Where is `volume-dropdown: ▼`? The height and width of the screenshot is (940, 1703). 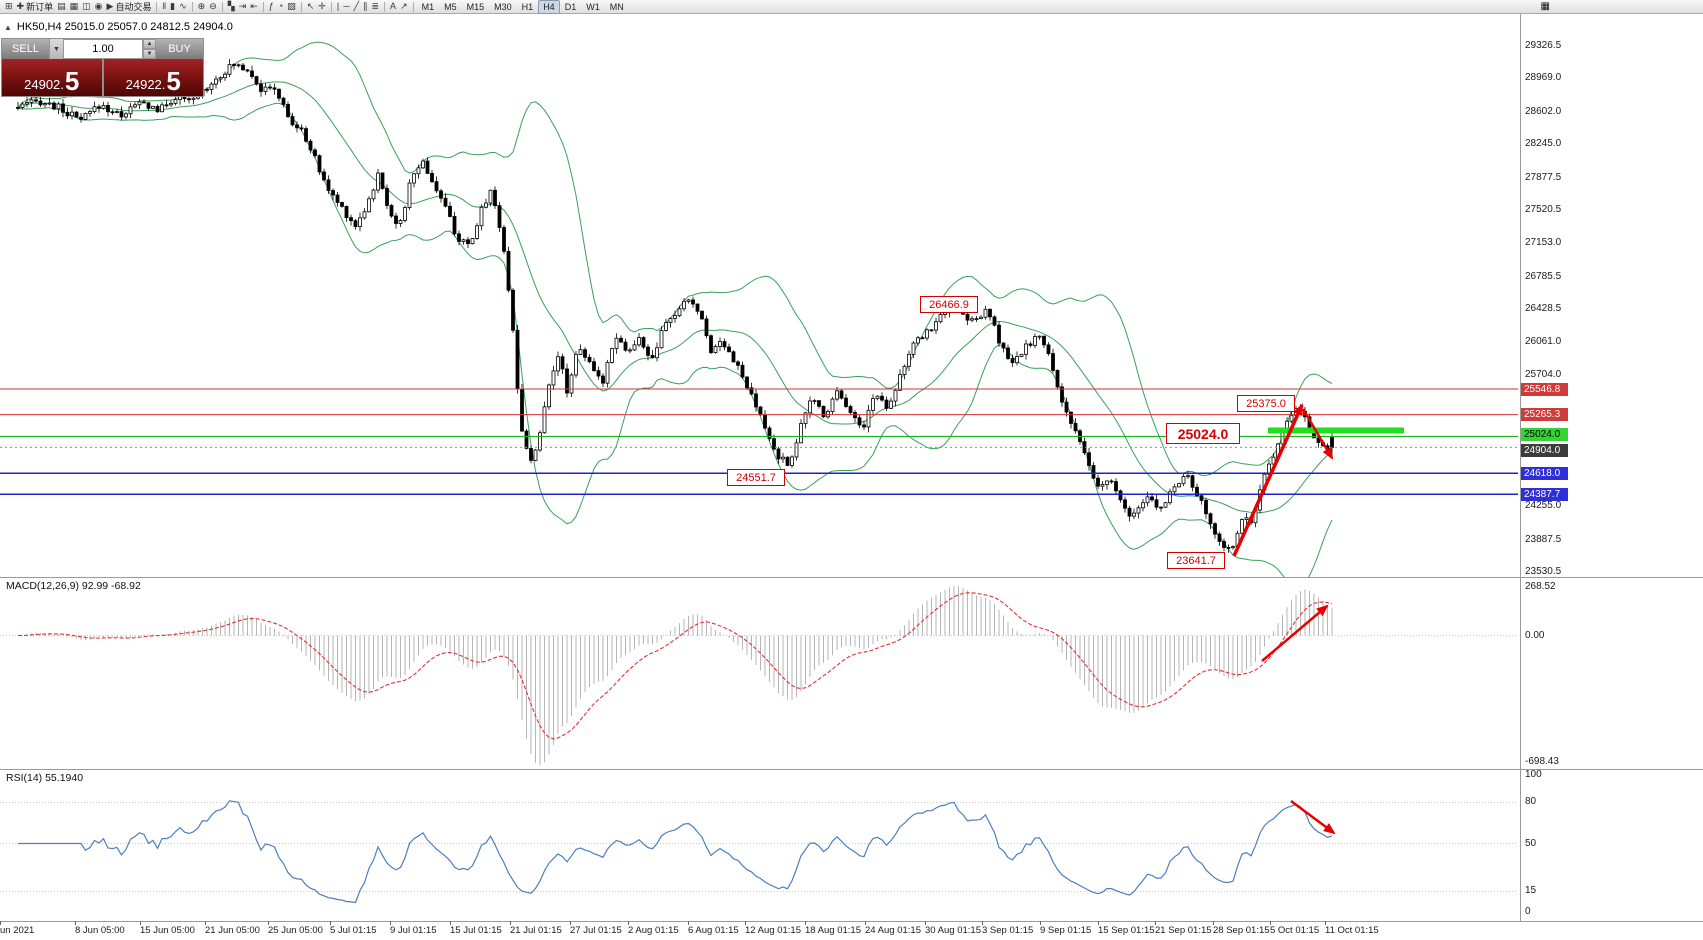 volume-dropdown: ▼ is located at coordinates (56, 49).